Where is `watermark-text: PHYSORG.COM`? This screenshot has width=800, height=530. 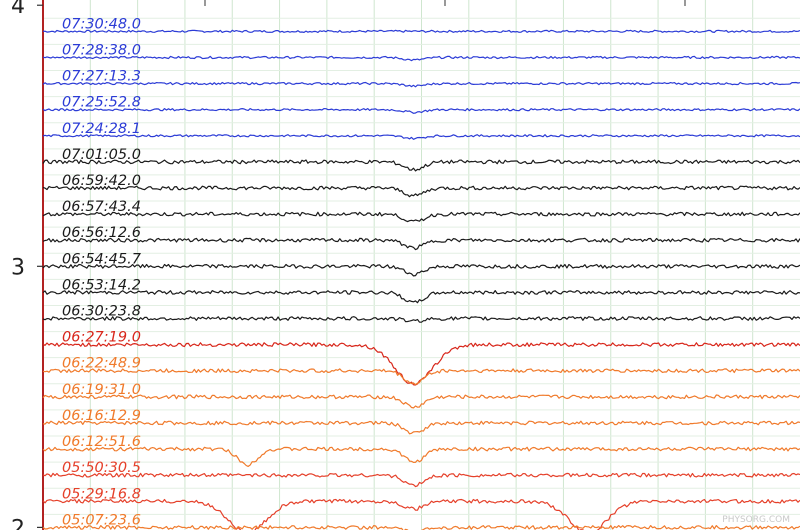 watermark-text: PHYSORG.COM is located at coordinates (756, 520).